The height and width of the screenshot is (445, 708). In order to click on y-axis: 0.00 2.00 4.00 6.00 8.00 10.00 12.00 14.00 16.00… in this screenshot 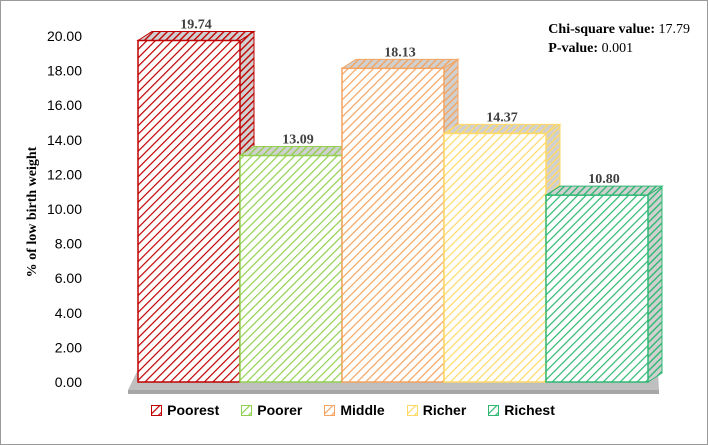, I will do `click(64, 209)`.